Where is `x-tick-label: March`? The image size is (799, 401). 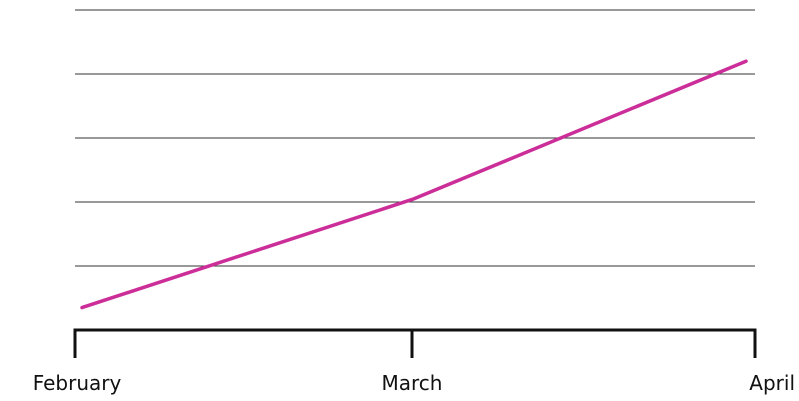
x-tick-label: March is located at coordinates (412, 383).